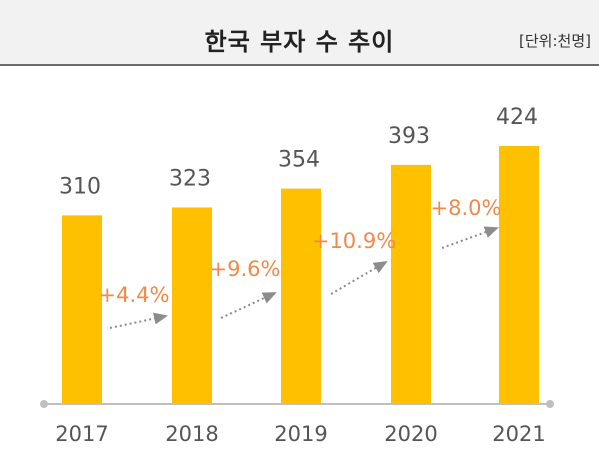 This screenshot has width=599, height=462. Describe the element at coordinates (245, 269) in the screenshot. I see `growth-label-2: +9.6%` at that location.